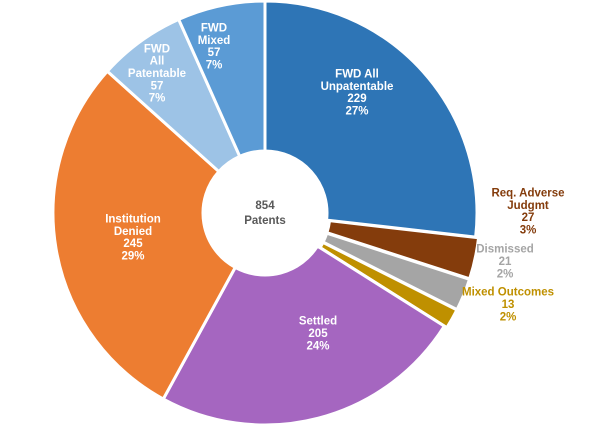 The height and width of the screenshot is (434, 599). I want to click on center-label: 854 Patents, so click(265, 213).